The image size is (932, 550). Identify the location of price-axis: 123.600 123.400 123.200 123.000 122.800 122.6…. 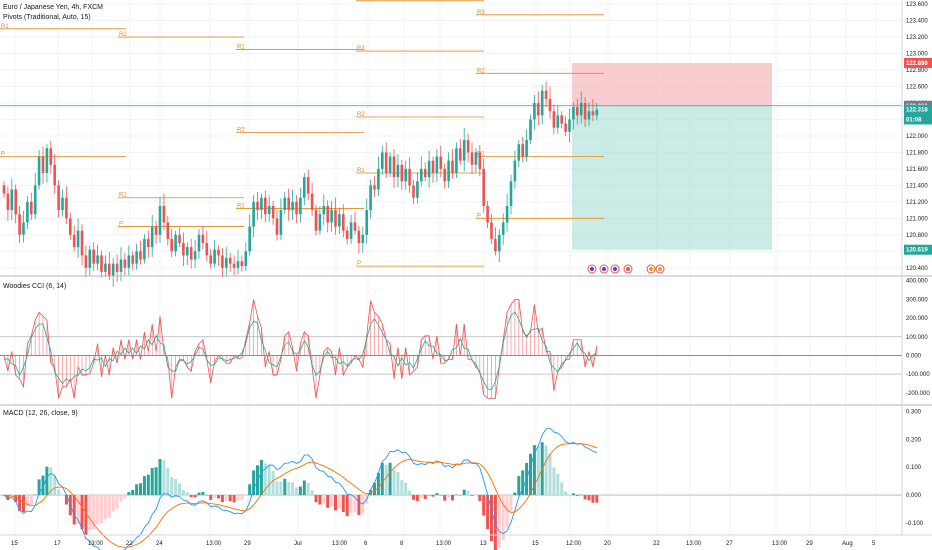
(918, 264).